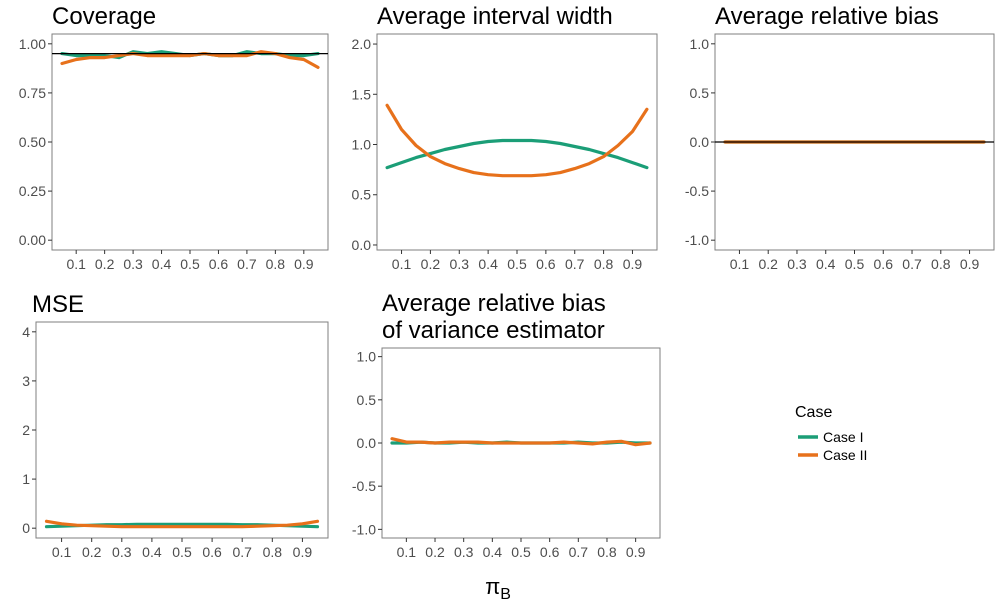 The width and height of the screenshot is (1000, 600). I want to click on legend: Case Case I Case II, so click(831, 433).